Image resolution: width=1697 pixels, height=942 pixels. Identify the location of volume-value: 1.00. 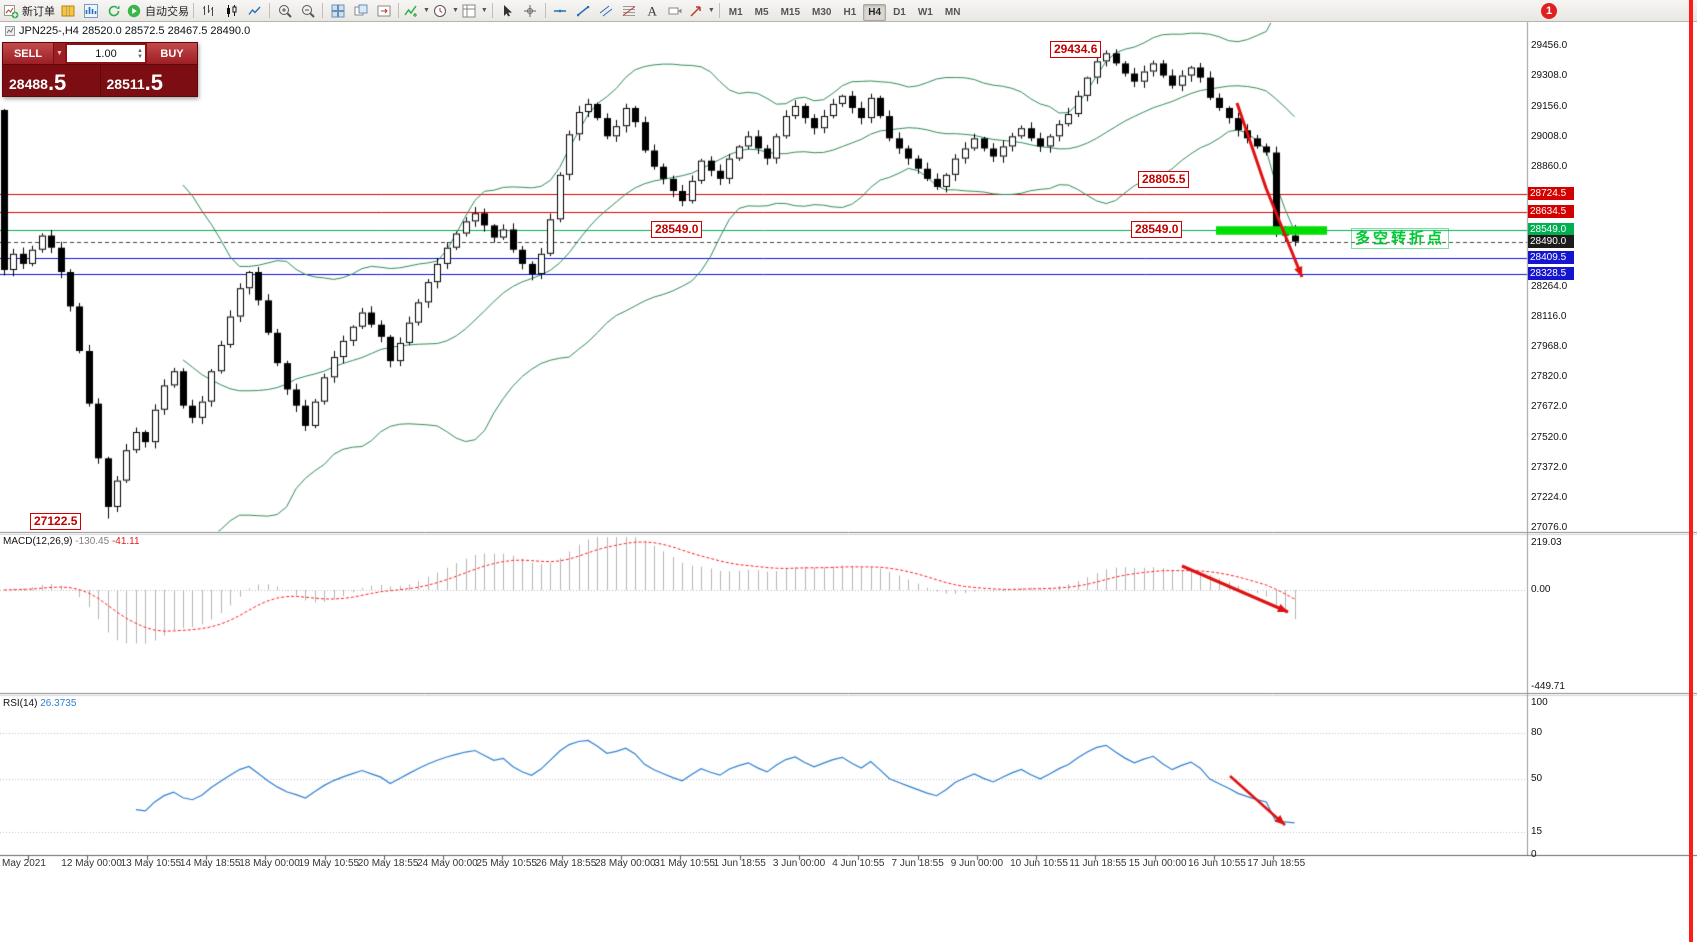
(106, 53).